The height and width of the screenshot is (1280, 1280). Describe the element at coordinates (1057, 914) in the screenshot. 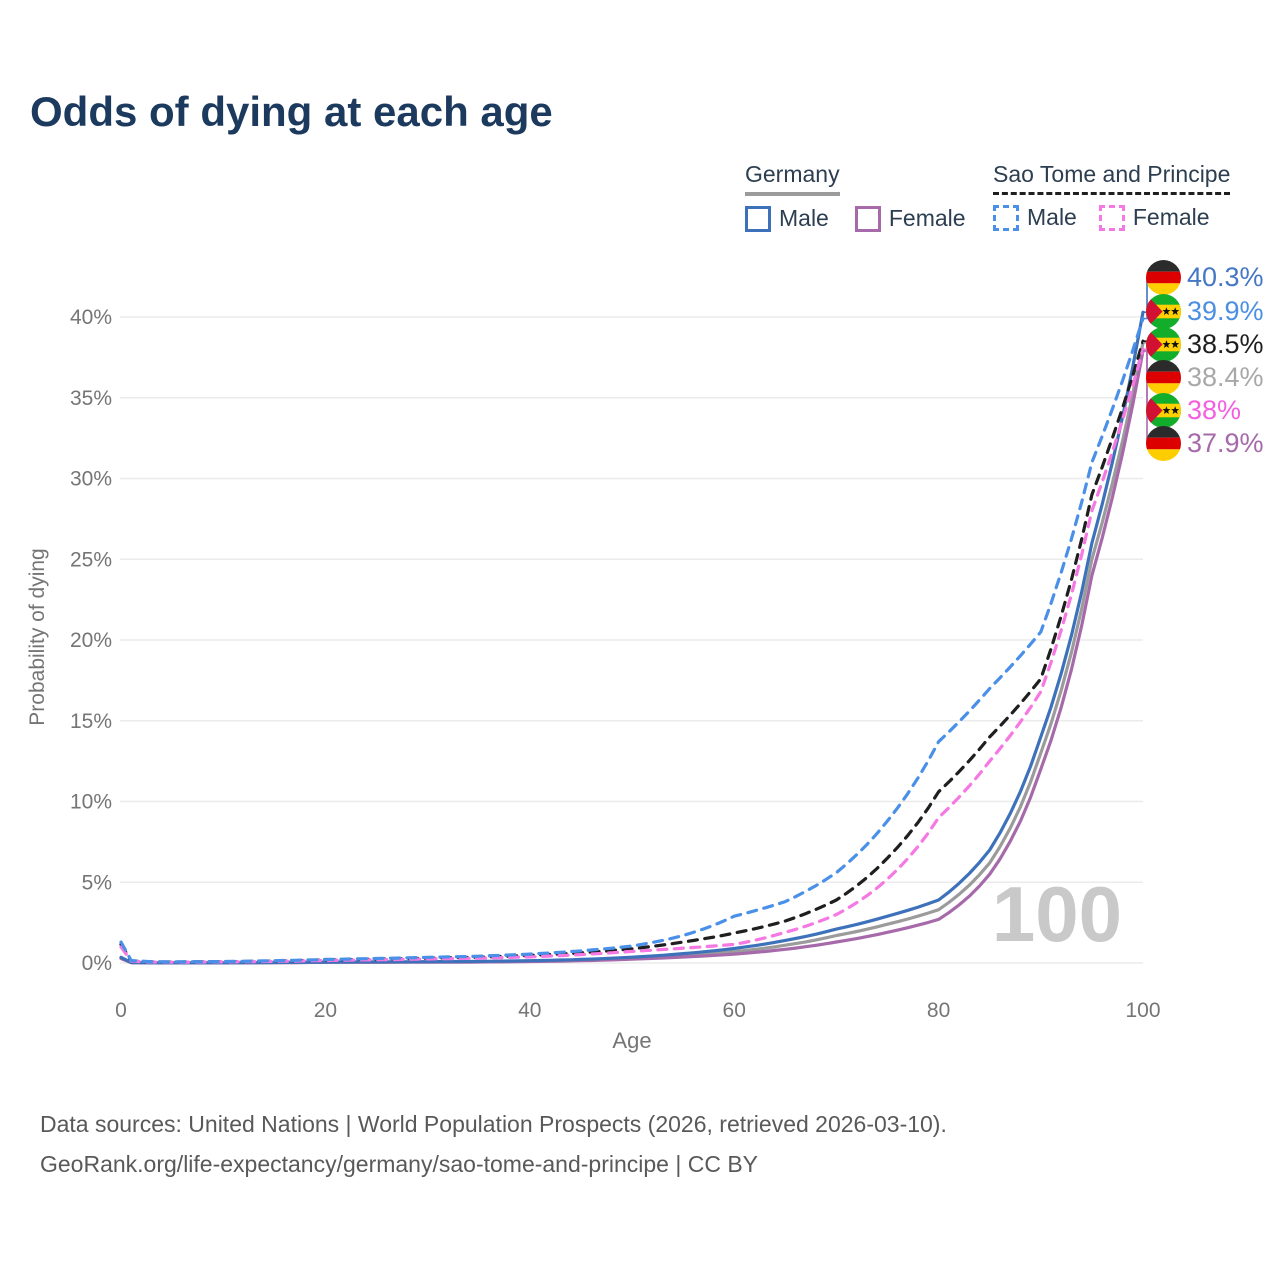

I see `hover-age-watermark: 100` at that location.